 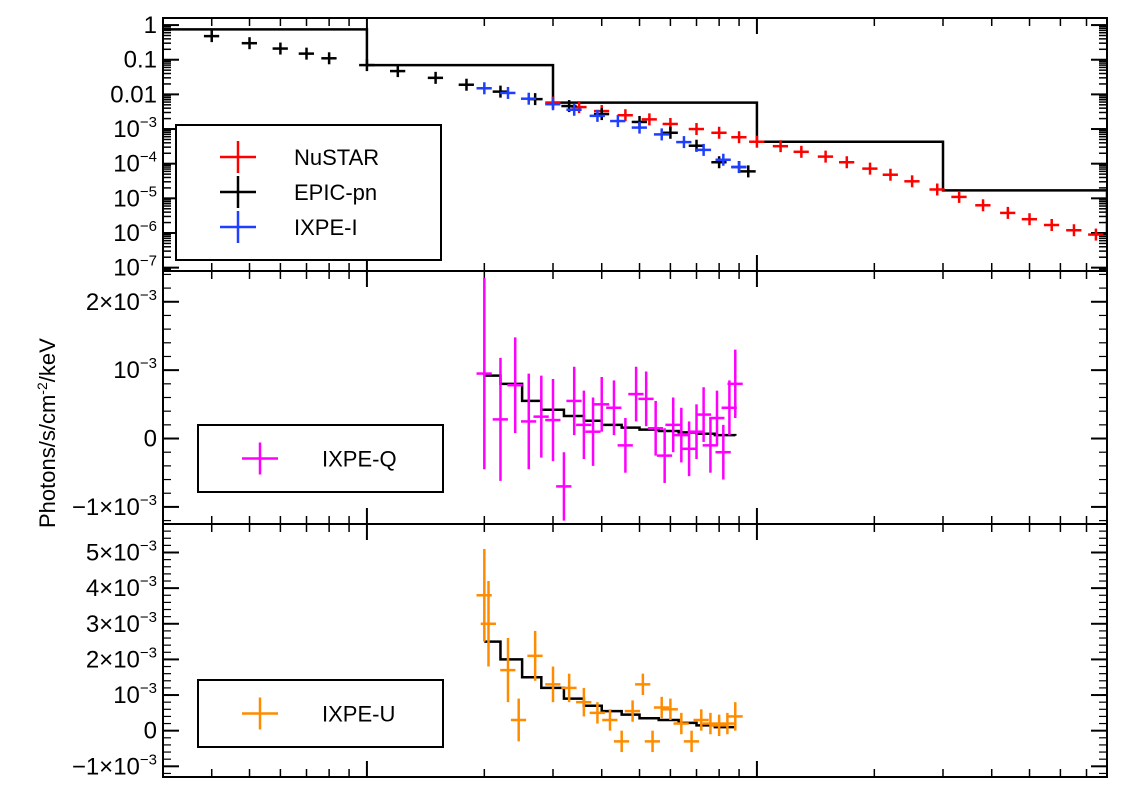 What do you see at coordinates (824, 168) in the screenshot?
I see `series-nustar` at bounding box center [824, 168].